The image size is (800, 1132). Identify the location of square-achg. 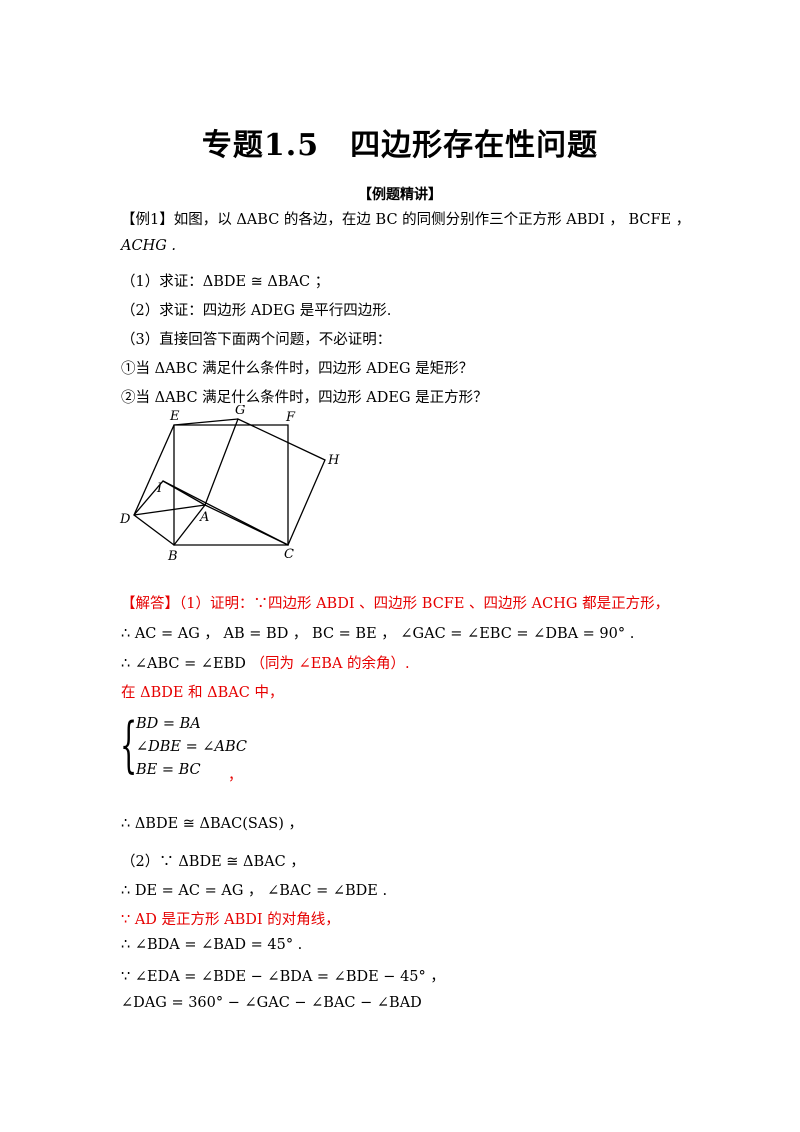
(265, 482).